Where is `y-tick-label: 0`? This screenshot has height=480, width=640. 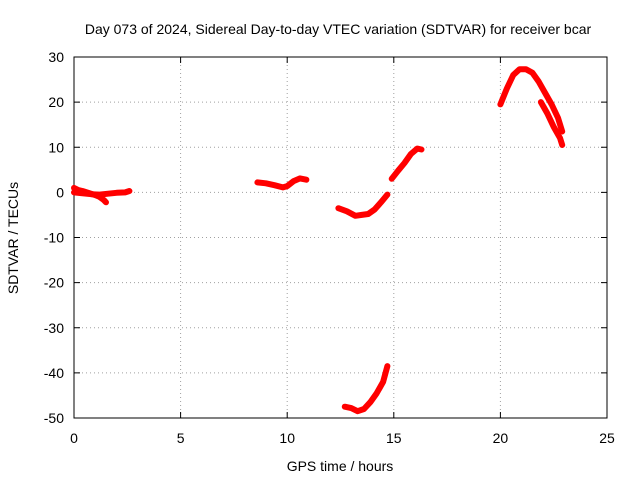 y-tick-label: 0 is located at coordinates (60, 192).